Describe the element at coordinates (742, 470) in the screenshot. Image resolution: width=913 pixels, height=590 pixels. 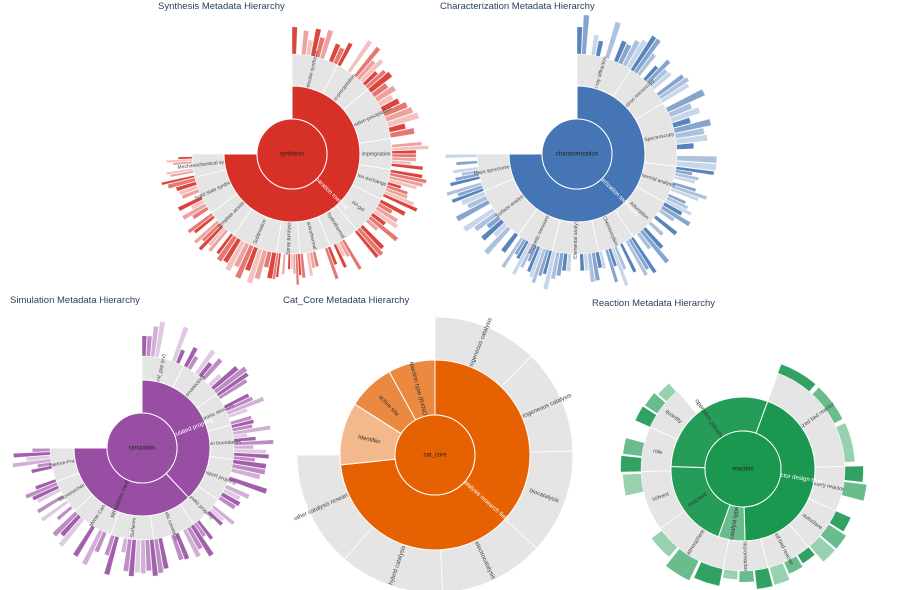
I see `root-label: reaction` at that location.